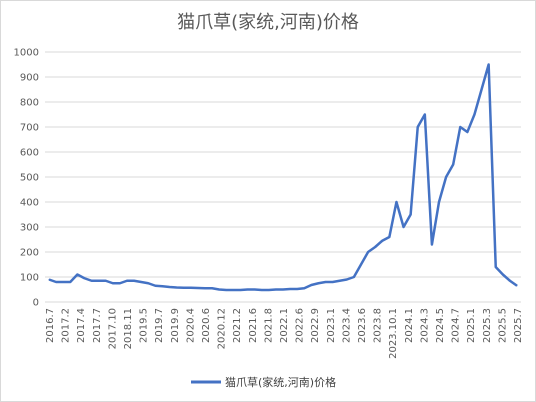 The height and width of the screenshot is (402, 536). Describe the element at coordinates (29, 228) in the screenshot. I see `y-tick-label: 300` at that location.